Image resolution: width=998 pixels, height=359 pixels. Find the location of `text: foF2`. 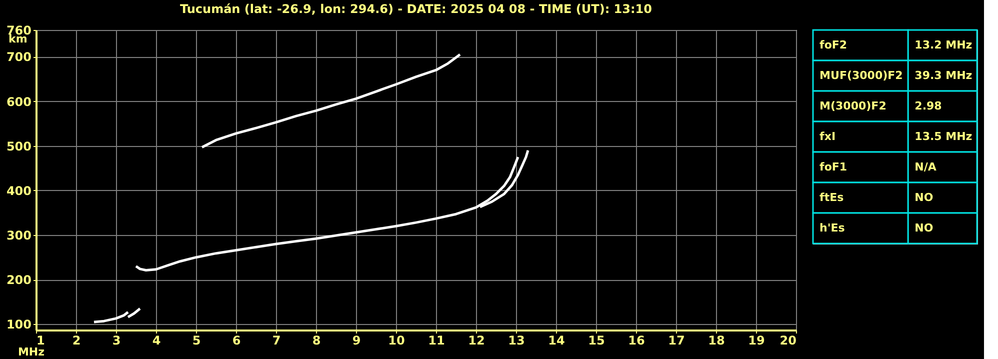

text: foF2 is located at coordinates (834, 45).